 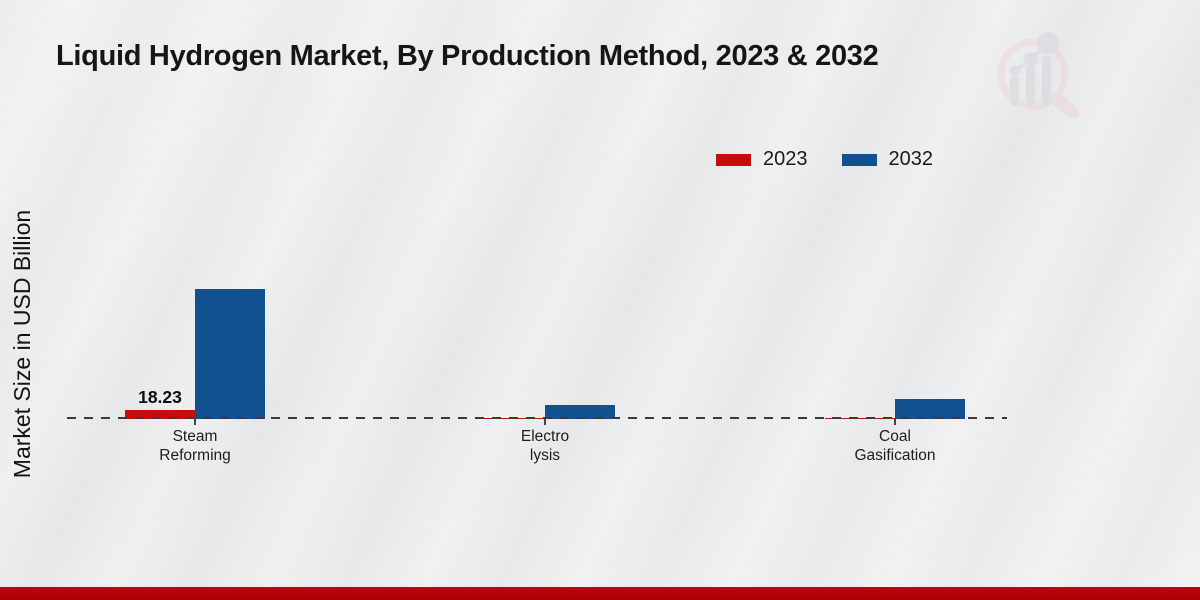 What do you see at coordinates (545, 446) in the screenshot?
I see `x-axis-label-electrolysis: Electro lysis` at bounding box center [545, 446].